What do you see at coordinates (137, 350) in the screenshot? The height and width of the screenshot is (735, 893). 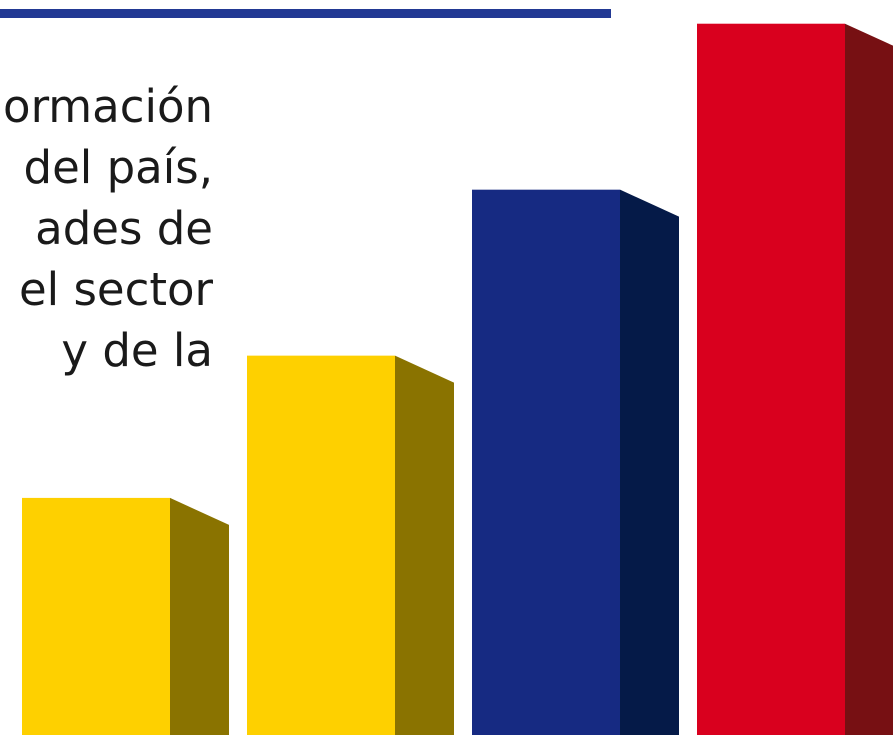 I see `text-line: y de la` at bounding box center [137, 350].